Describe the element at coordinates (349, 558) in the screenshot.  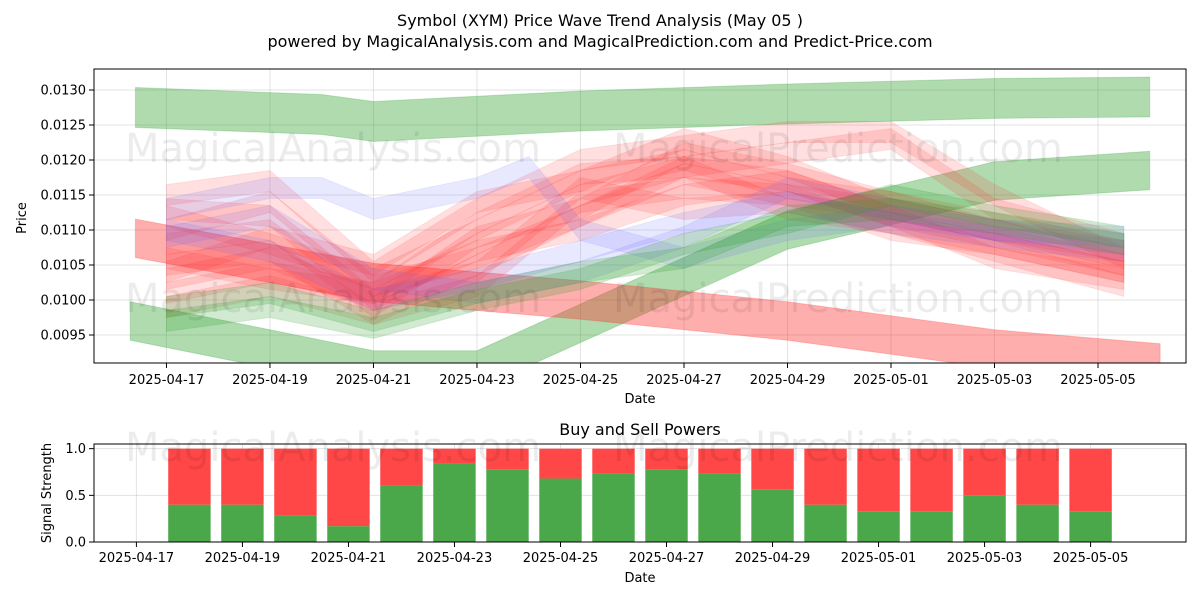
I see `signal-x-tick-label: 2025-04-21` at that location.